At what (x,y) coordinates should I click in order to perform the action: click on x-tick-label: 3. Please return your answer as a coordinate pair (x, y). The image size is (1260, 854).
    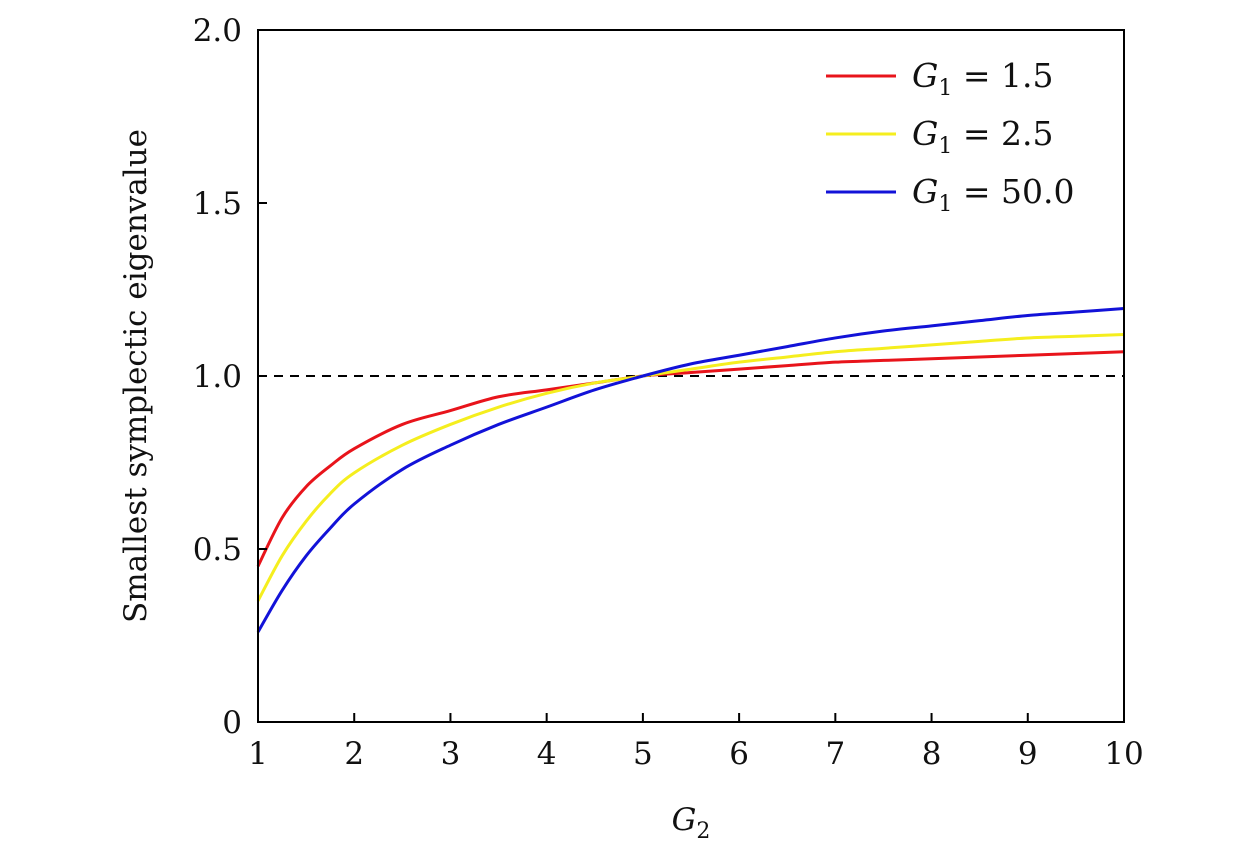
    Looking at the image, I should click on (451, 754).